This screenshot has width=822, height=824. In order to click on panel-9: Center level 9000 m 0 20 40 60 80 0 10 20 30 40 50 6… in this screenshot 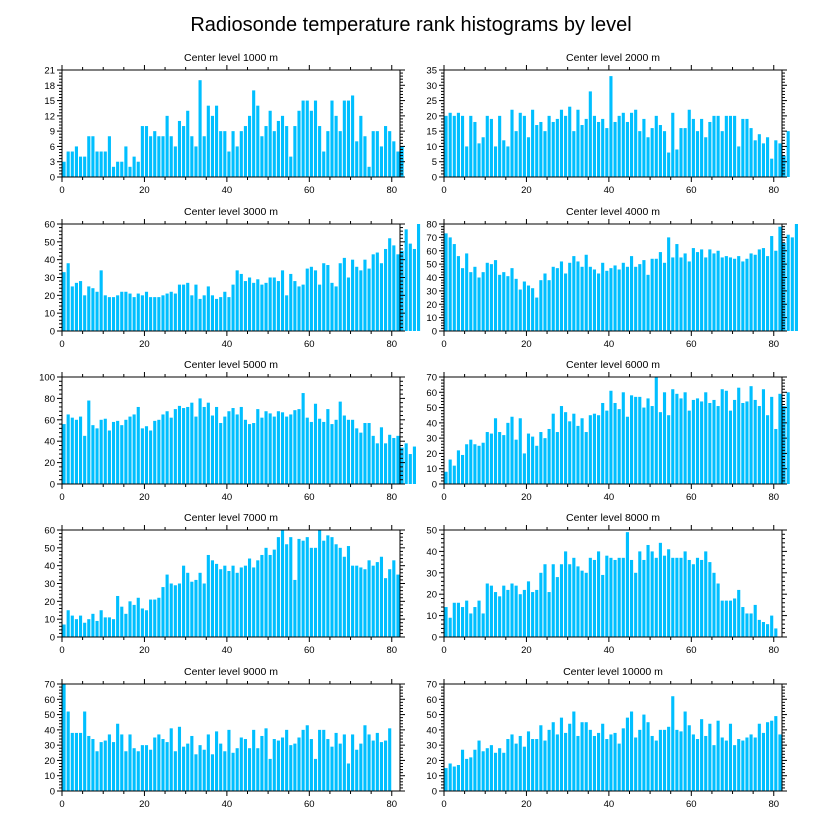, I will do `click(224, 738)`.